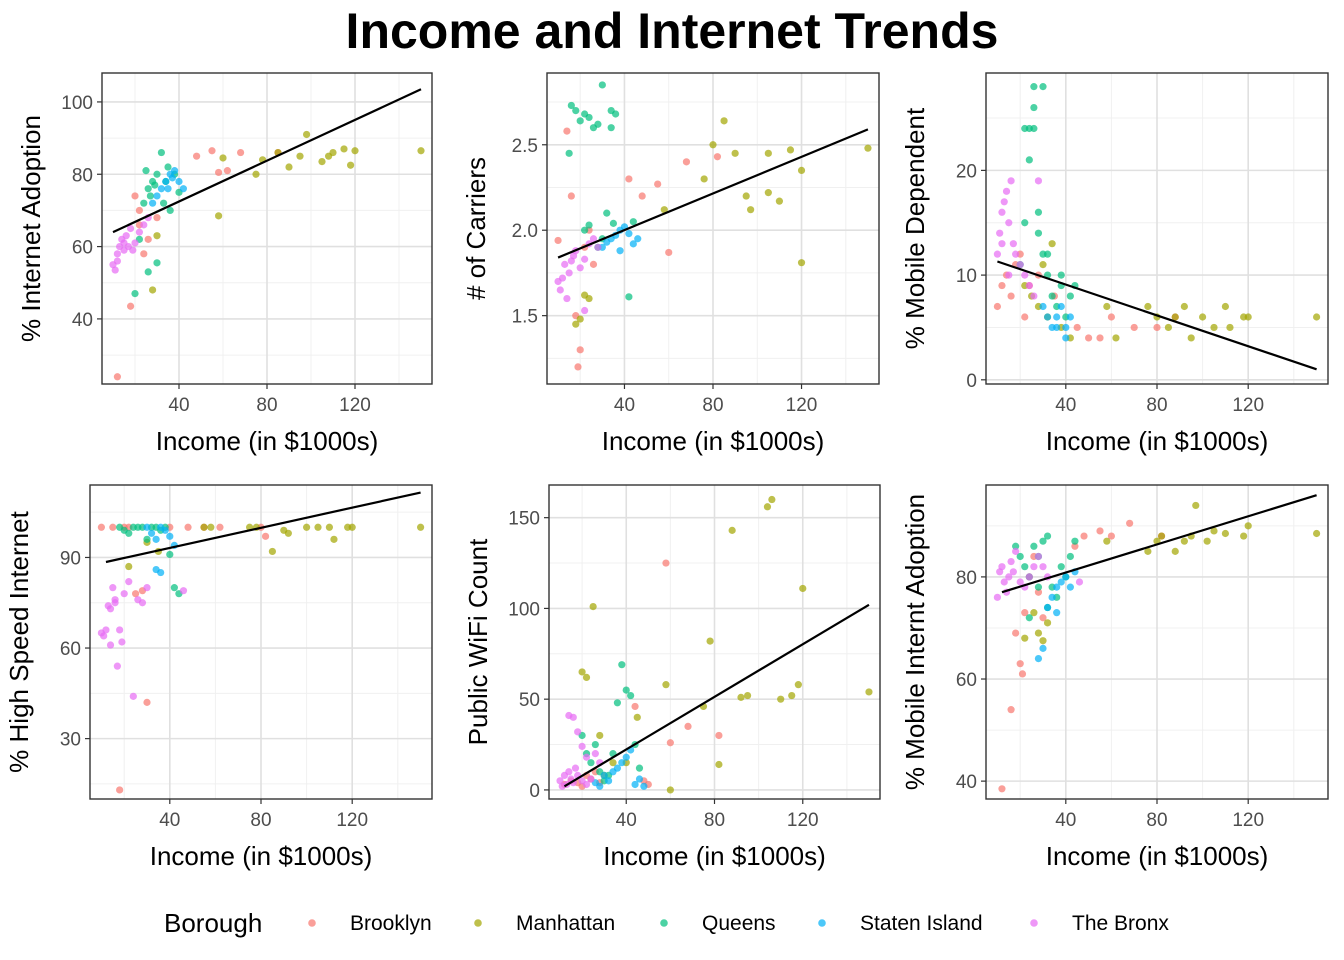  I want to click on y-tick-label: 40, so click(82, 320).